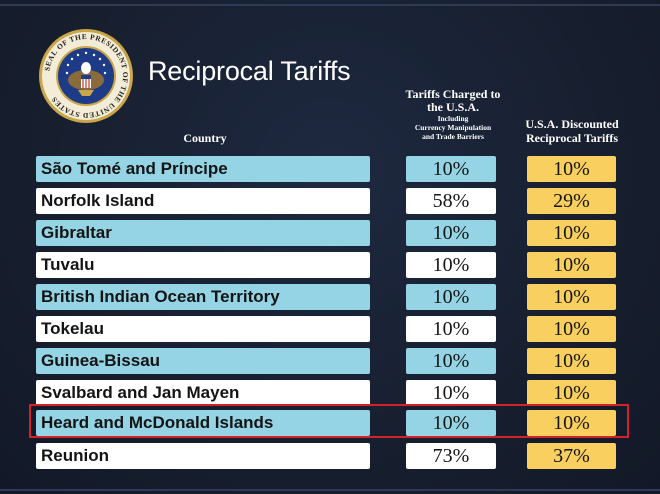 The width and height of the screenshot is (660, 494). What do you see at coordinates (451, 456) in the screenshot?
I see `charged-tariff-cell: 73%` at bounding box center [451, 456].